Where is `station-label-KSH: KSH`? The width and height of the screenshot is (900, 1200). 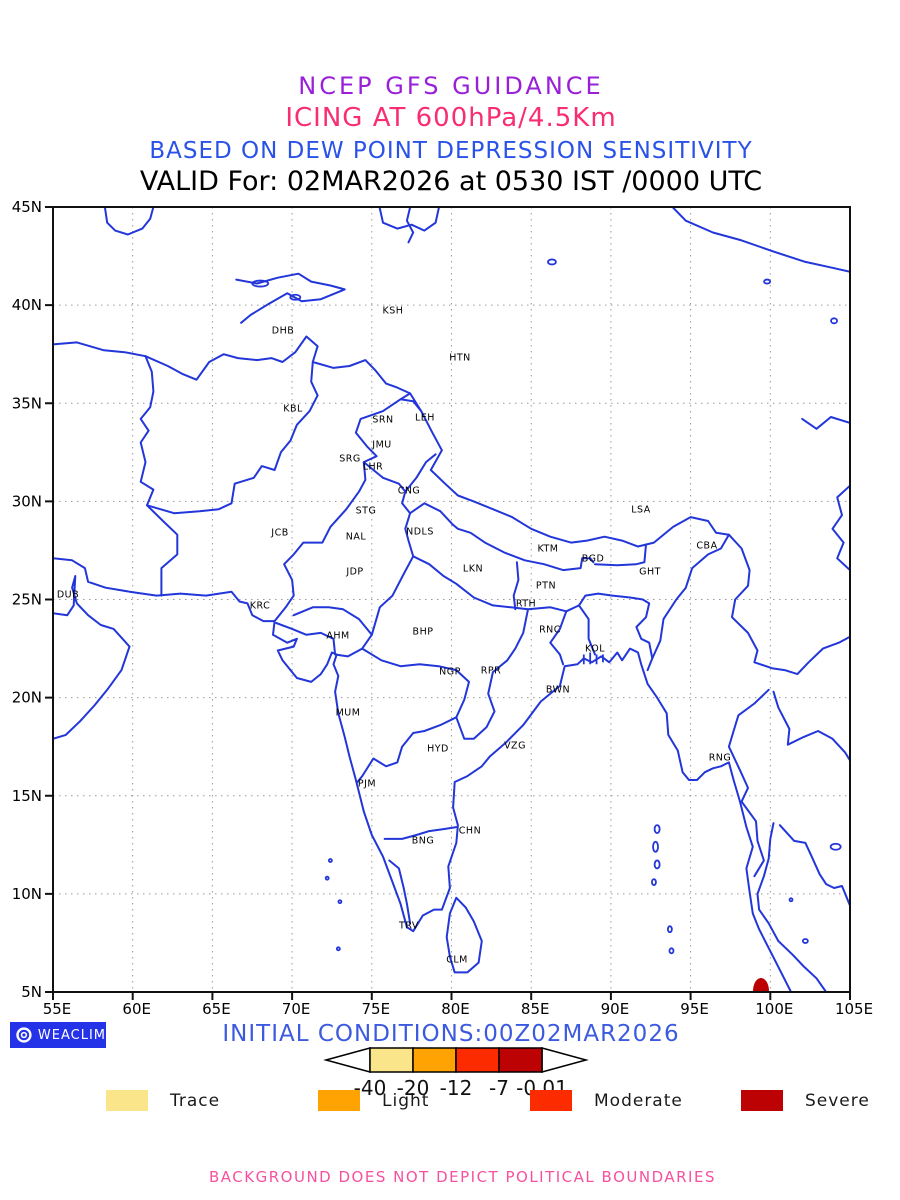
station-label-KSH: KSH is located at coordinates (393, 311).